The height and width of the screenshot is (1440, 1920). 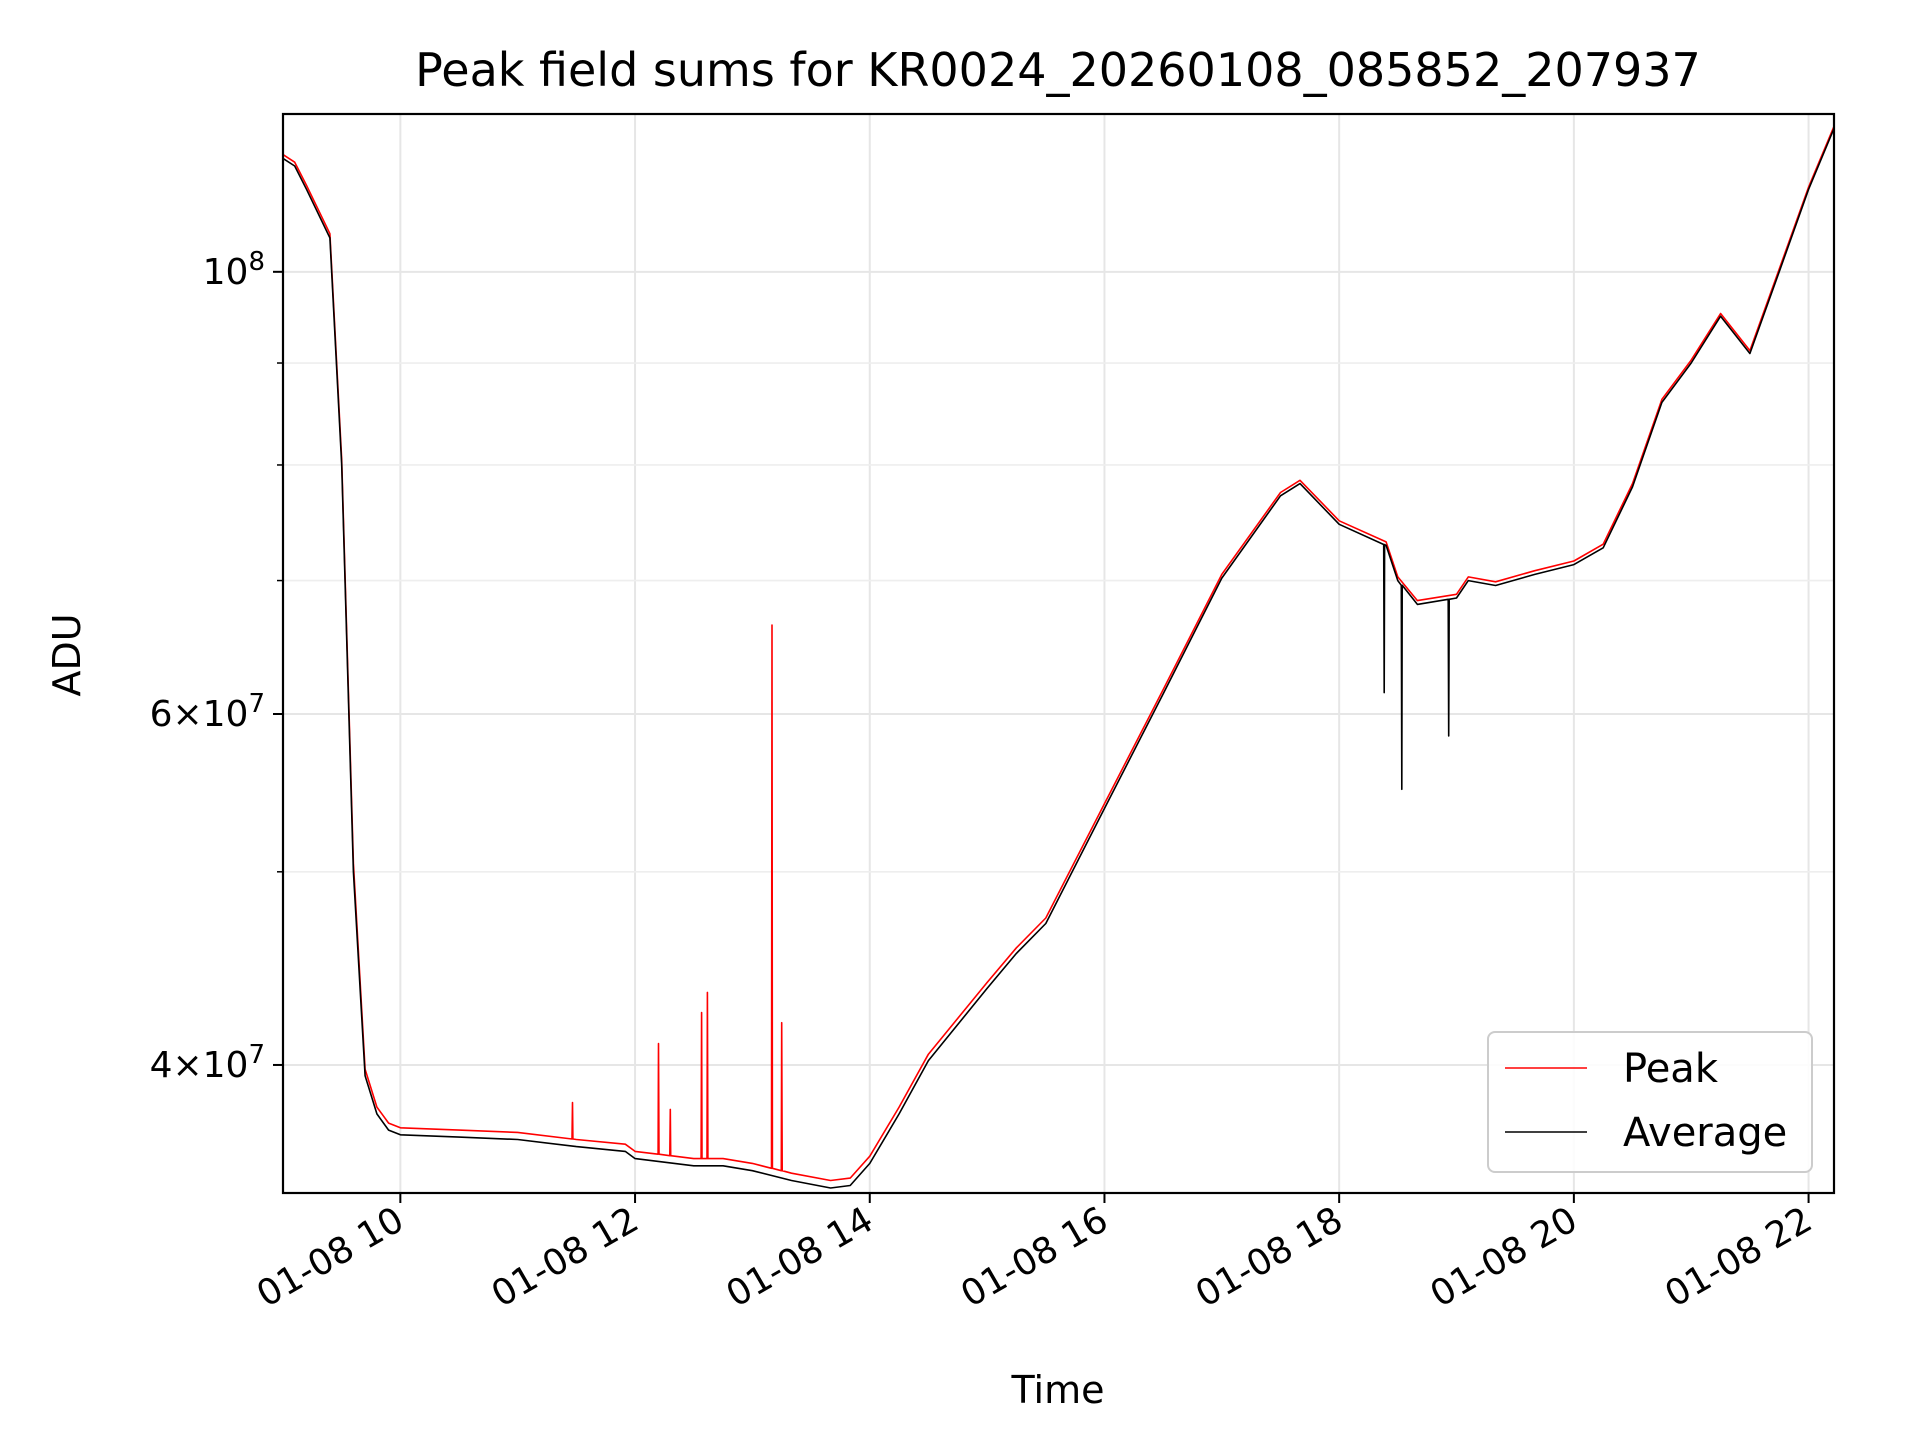 What do you see at coordinates (330, 1257) in the screenshot?
I see `x-tick-label: 01-08 10` at bounding box center [330, 1257].